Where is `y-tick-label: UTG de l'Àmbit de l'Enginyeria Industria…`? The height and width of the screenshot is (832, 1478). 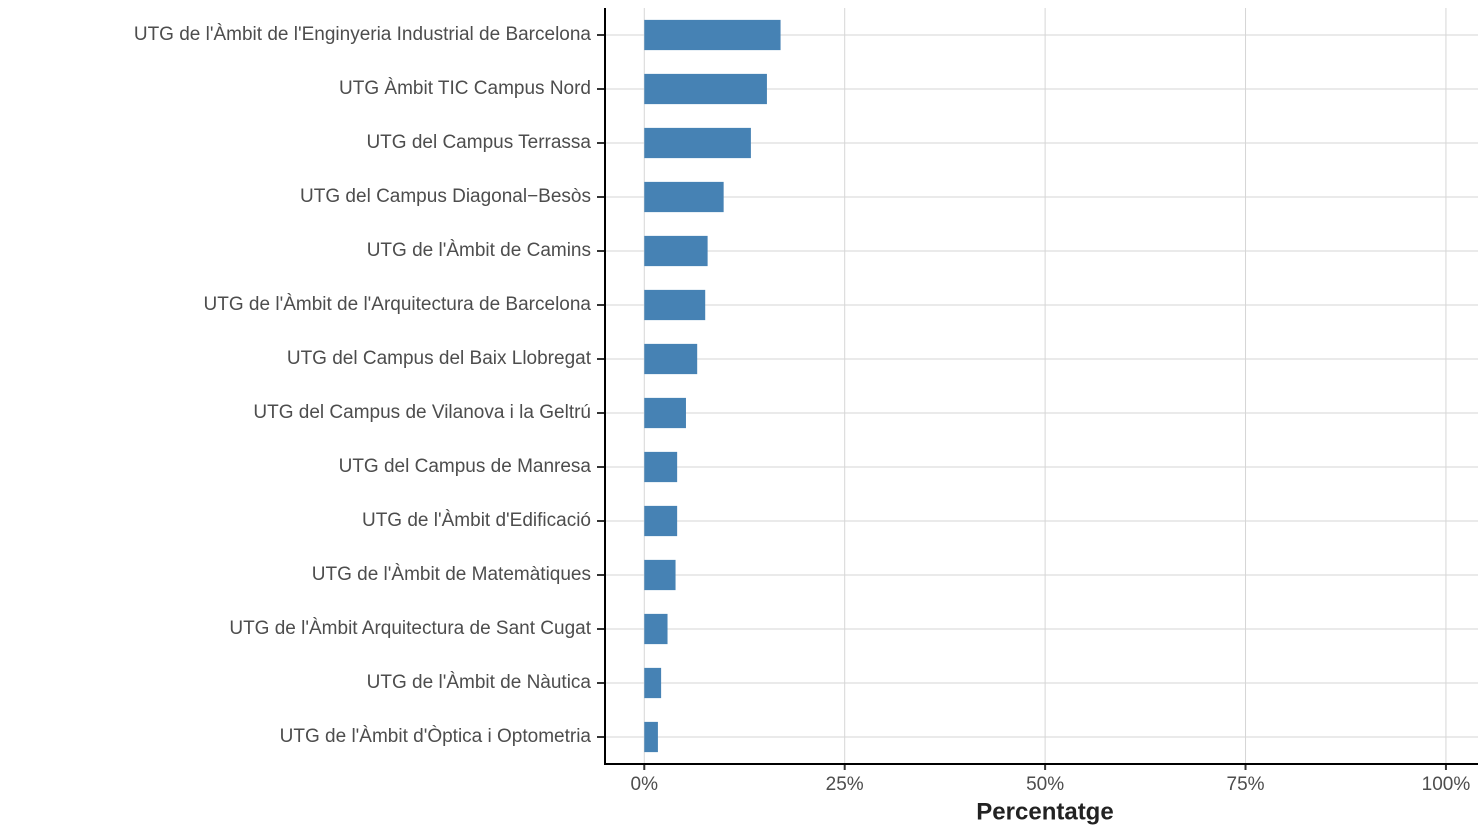 y-tick-label: UTG de l'Àmbit de l'Enginyeria Industria… is located at coordinates (363, 34).